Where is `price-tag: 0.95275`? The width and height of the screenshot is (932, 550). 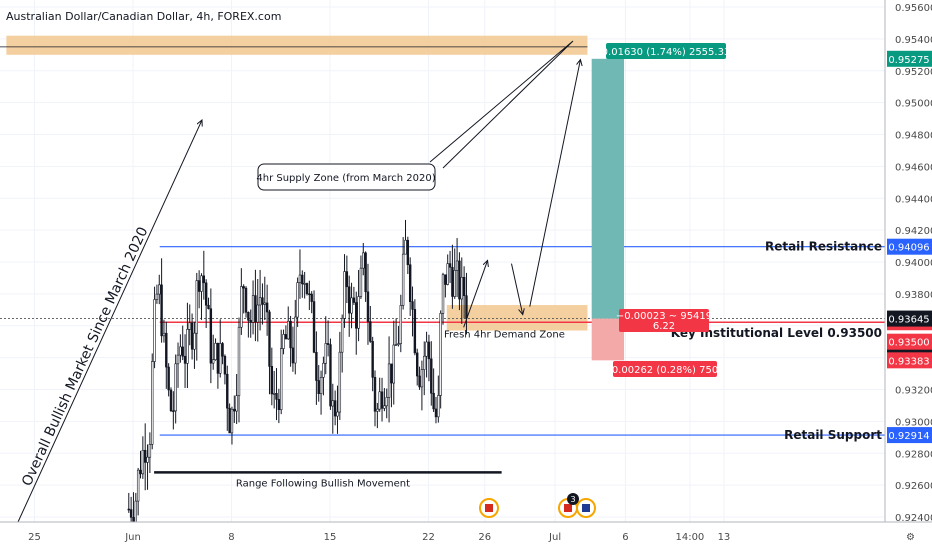
price-tag: 0.95275 is located at coordinates (908, 60).